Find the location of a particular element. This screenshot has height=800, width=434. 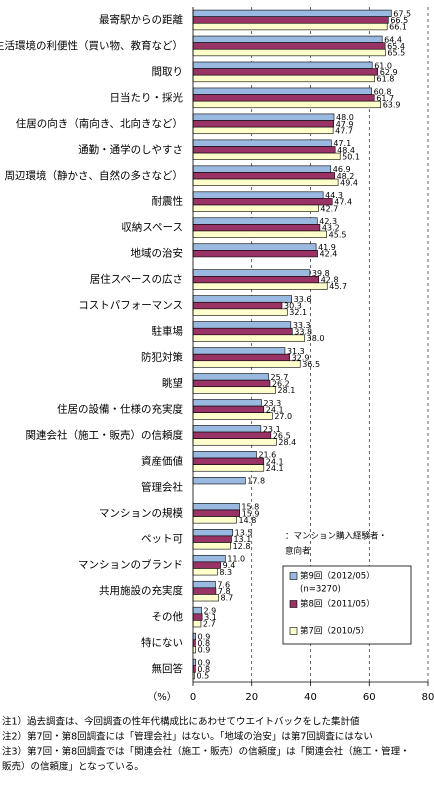

category-label: 管理会社 is located at coordinates (162, 486).